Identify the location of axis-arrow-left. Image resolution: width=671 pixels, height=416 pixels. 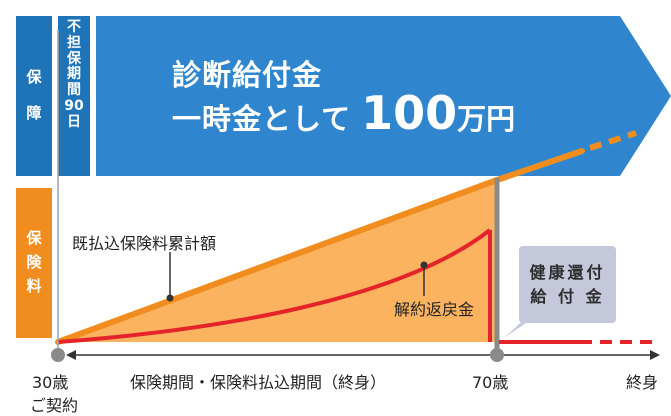
(71, 355).